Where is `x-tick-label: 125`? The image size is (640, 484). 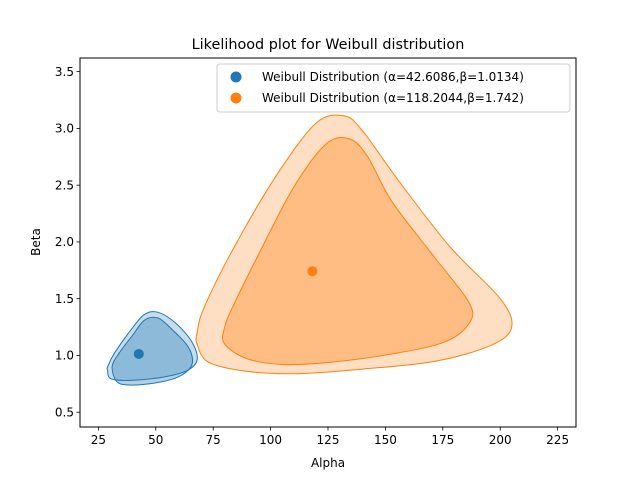 x-tick-label: 125 is located at coordinates (328, 440).